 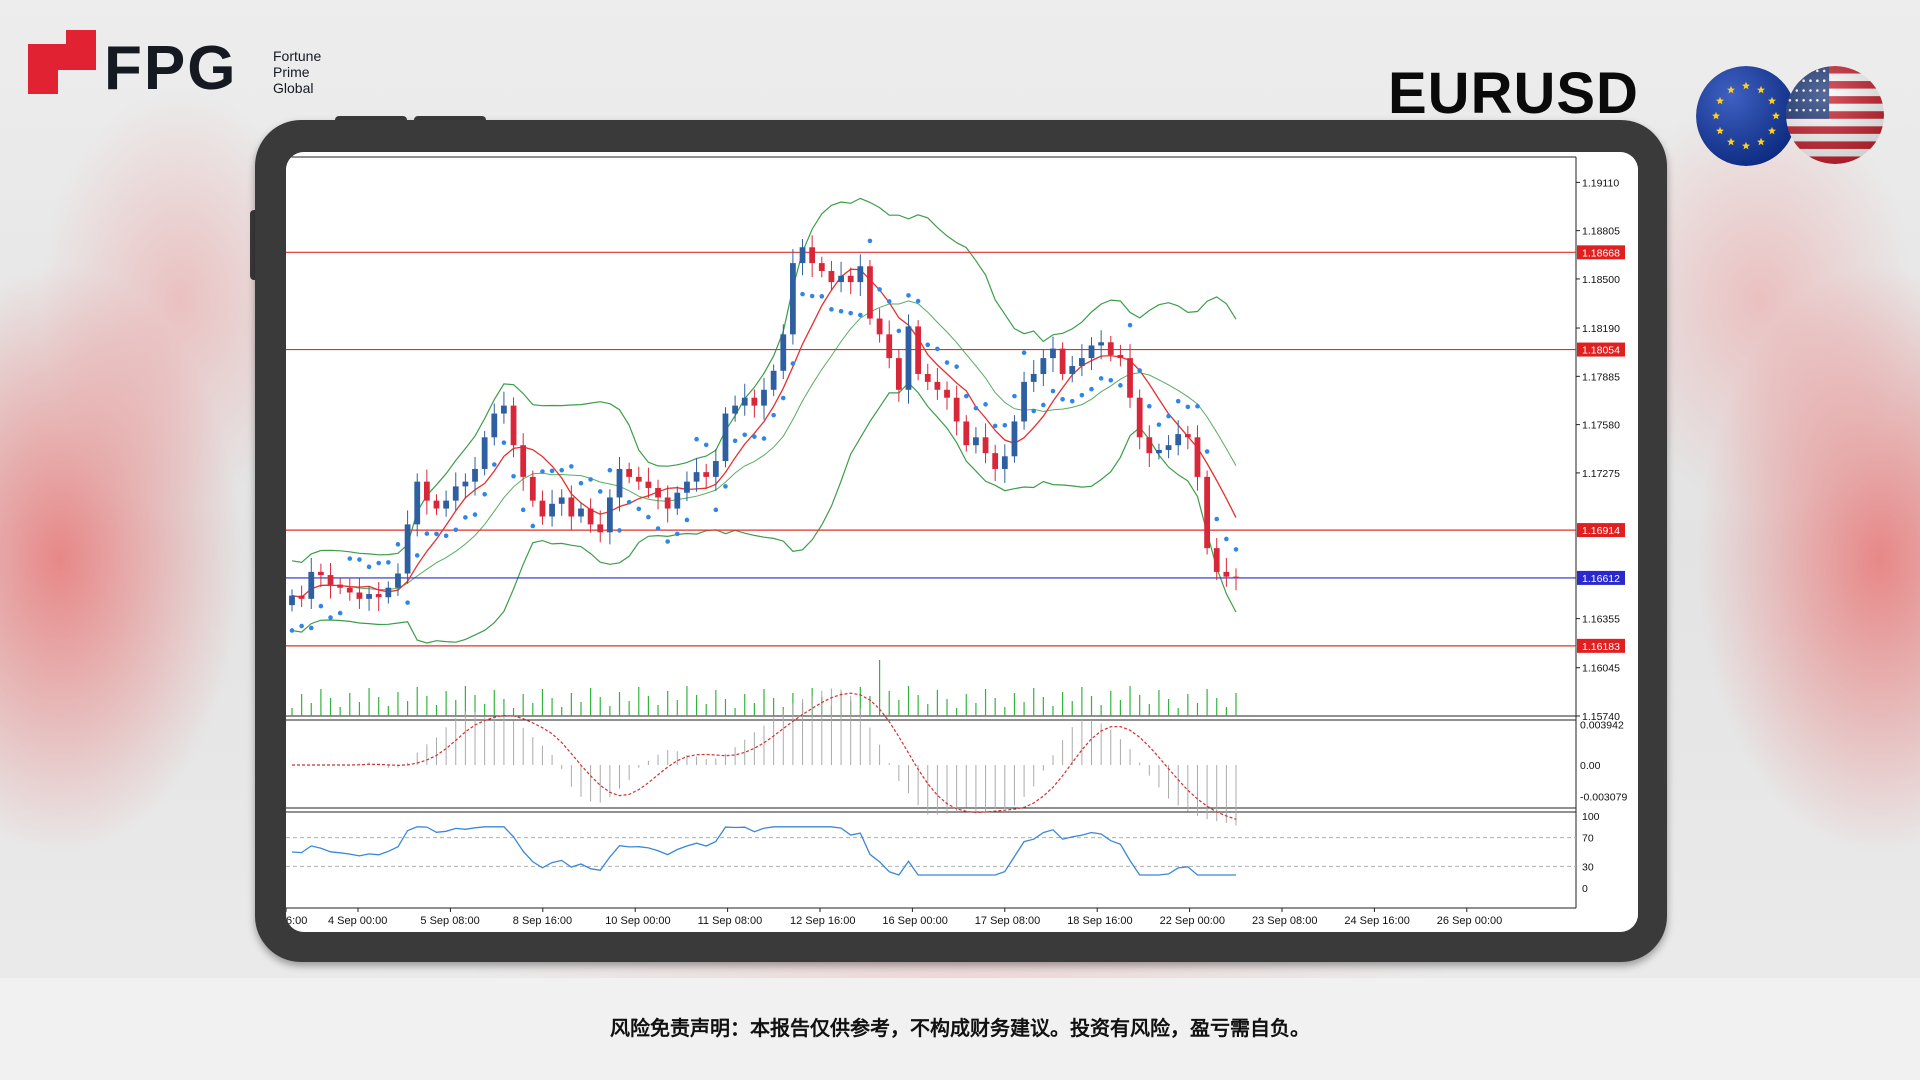 I want to click on time-tick-label: 16 Sep 00:00, so click(x=914, y=921).